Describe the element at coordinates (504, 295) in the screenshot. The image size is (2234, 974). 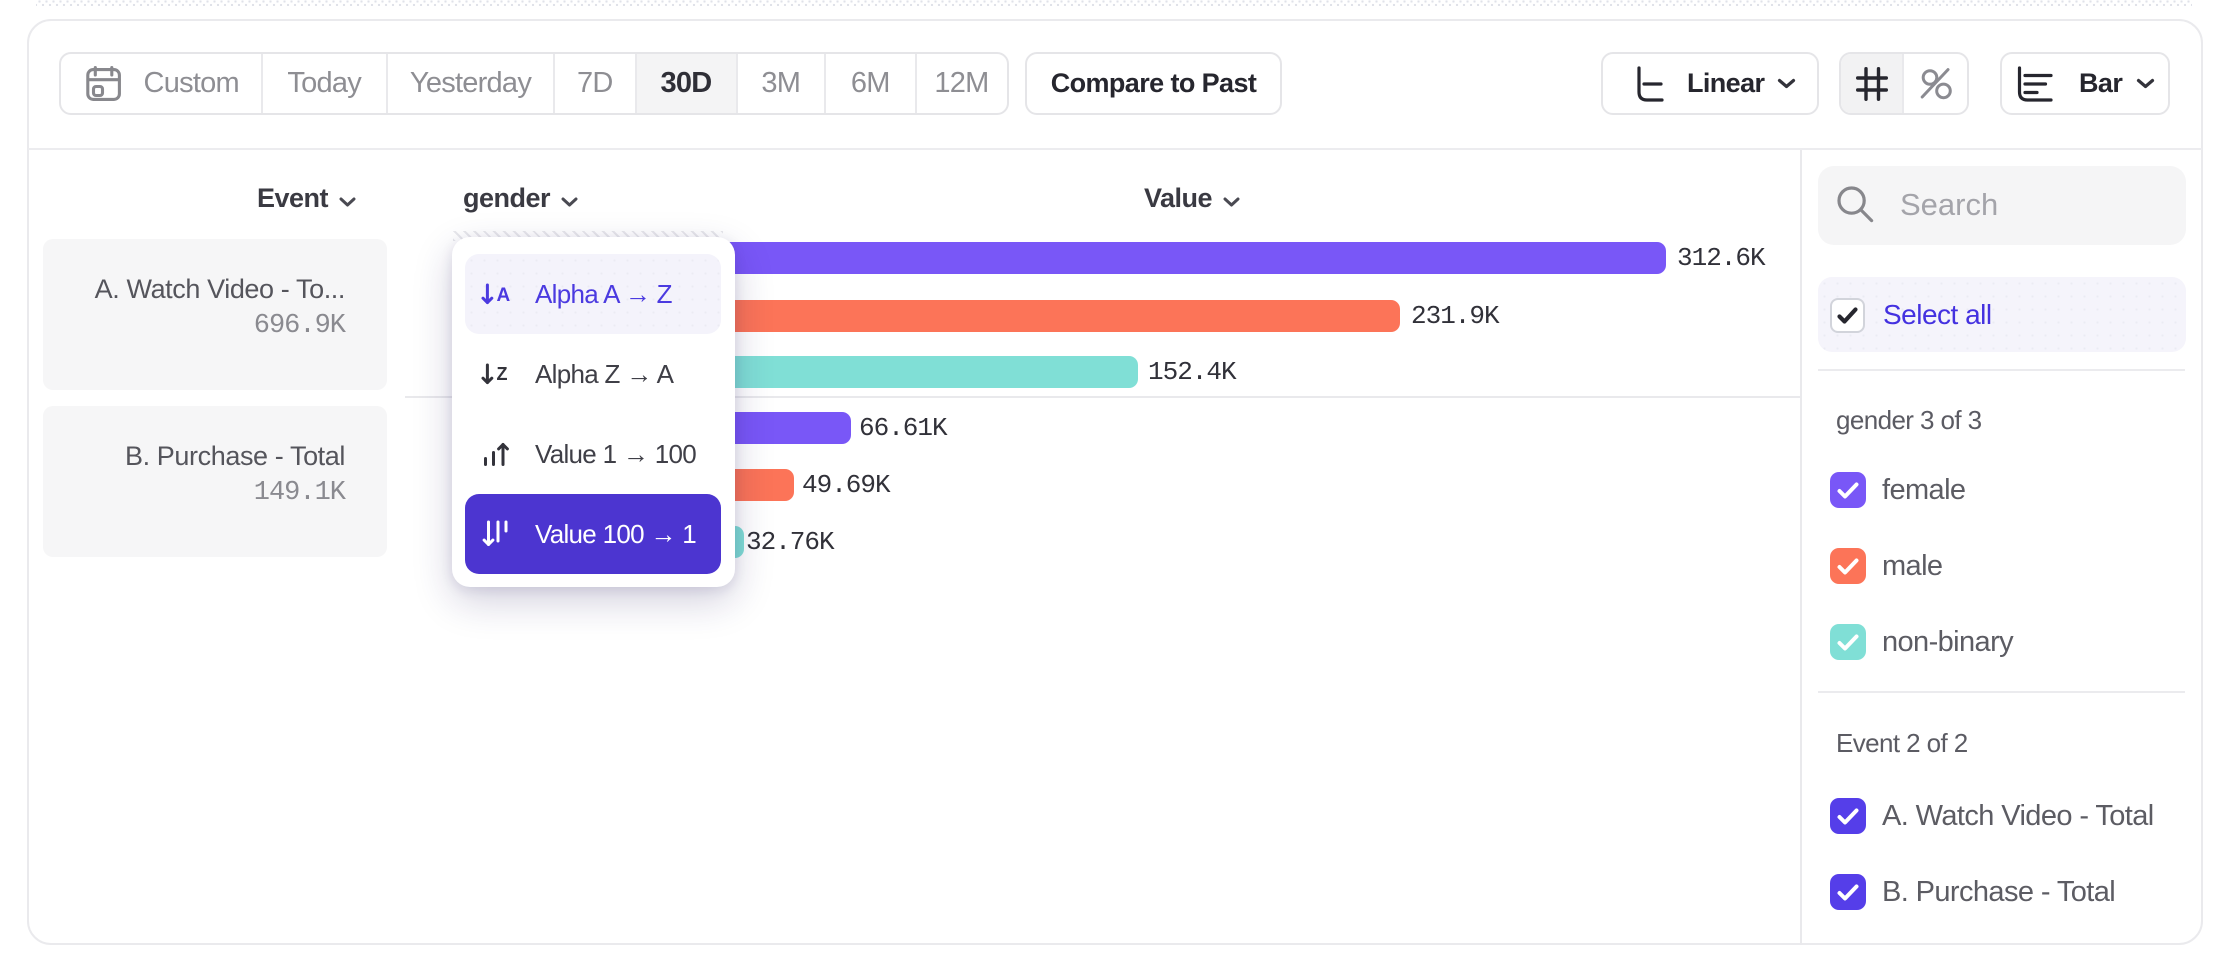
I see `svg-text: A` at that location.